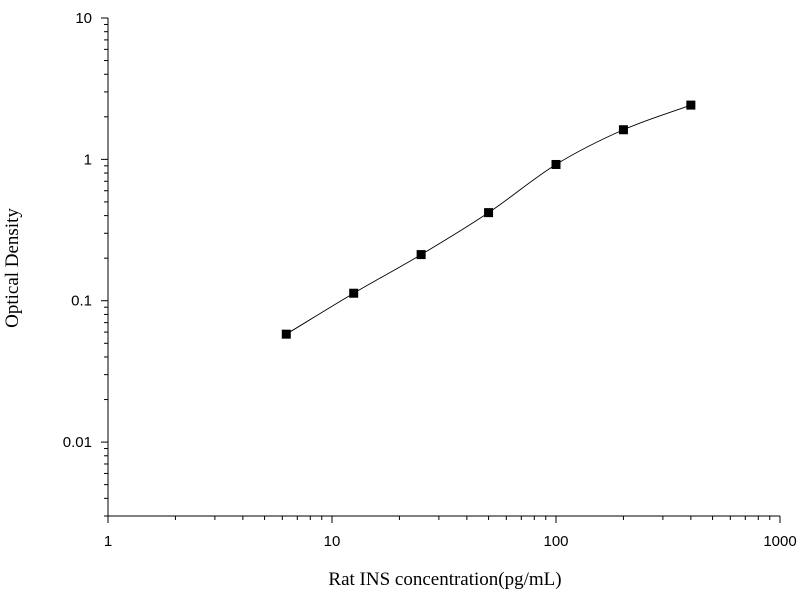 Image resolution: width=800 pixels, height=600 pixels. Describe the element at coordinates (81, 301) in the screenshot. I see `y-tick-label: 0.1` at that location.